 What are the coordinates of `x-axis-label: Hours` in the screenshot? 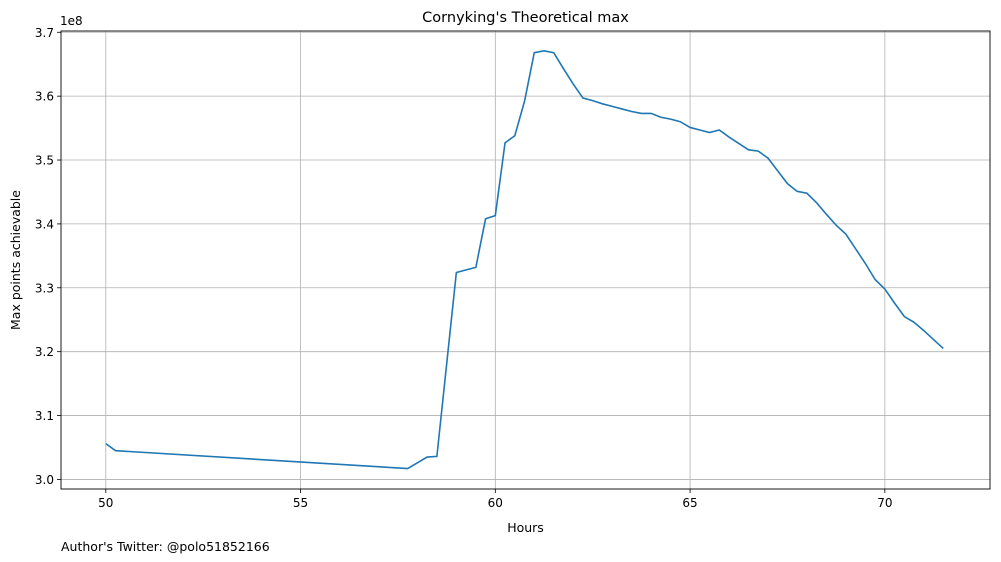 It's located at (525, 527).